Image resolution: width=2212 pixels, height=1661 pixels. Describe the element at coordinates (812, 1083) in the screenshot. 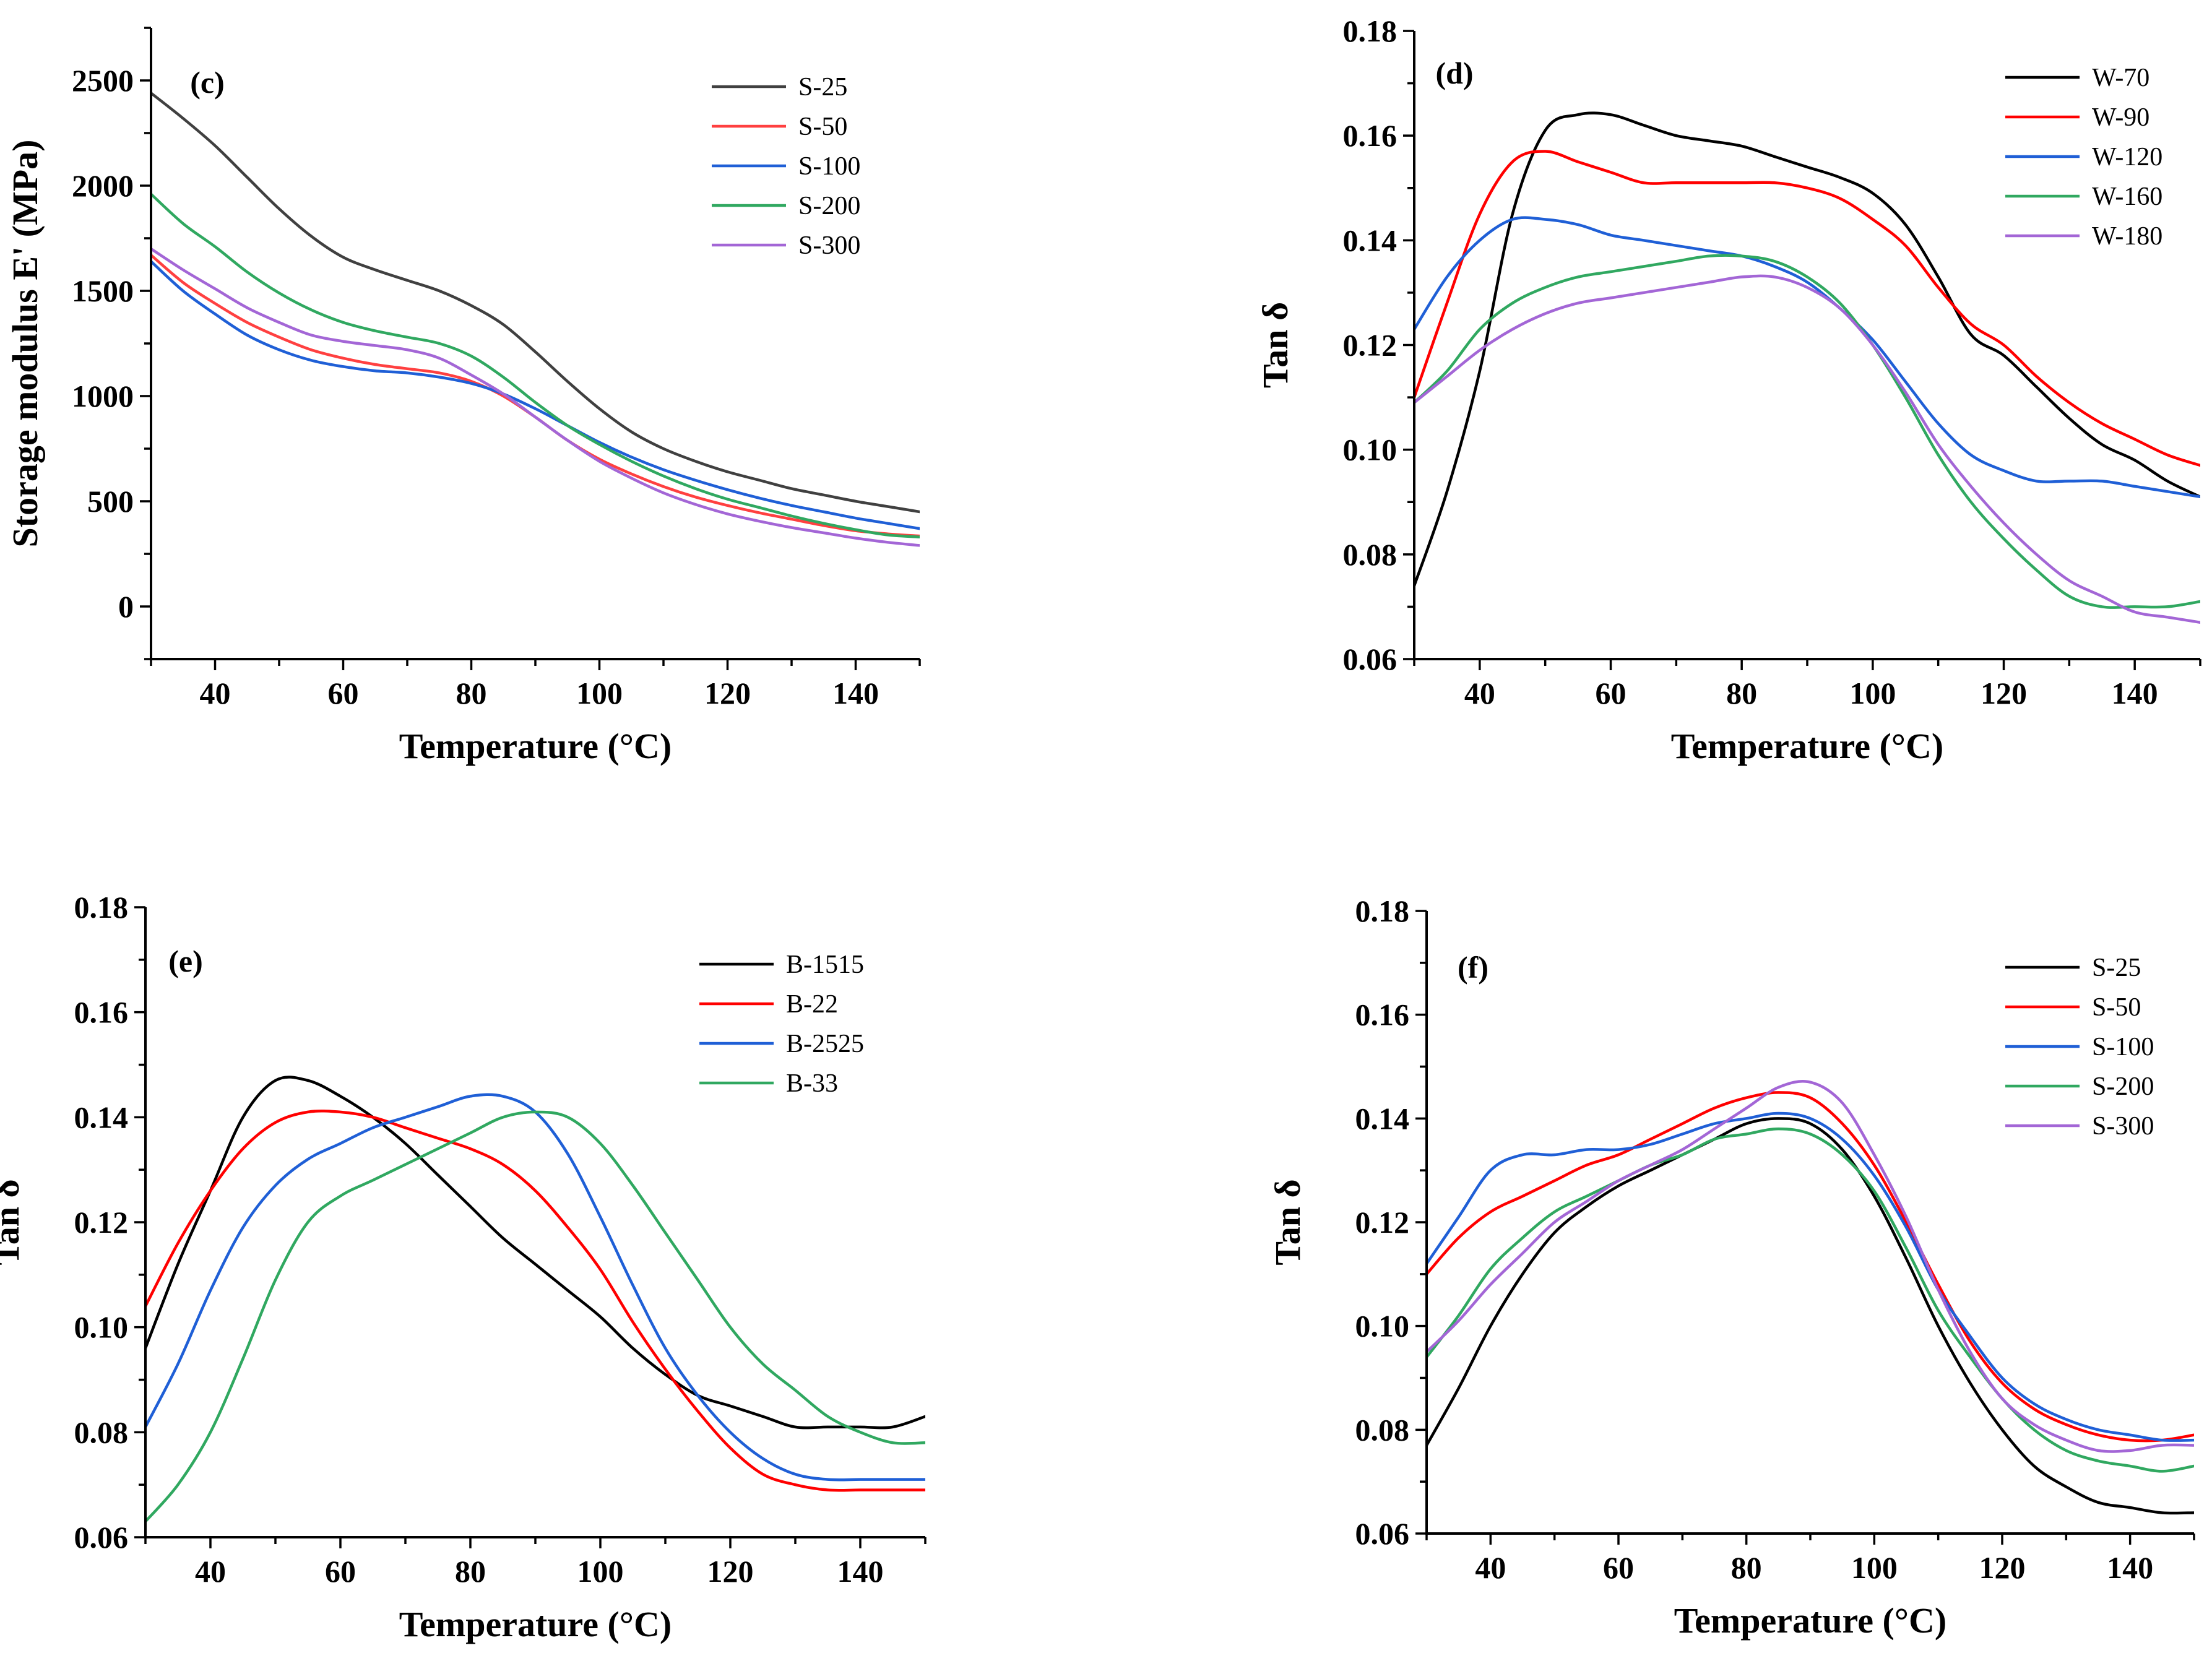

I see `legend-label: B-33` at that location.